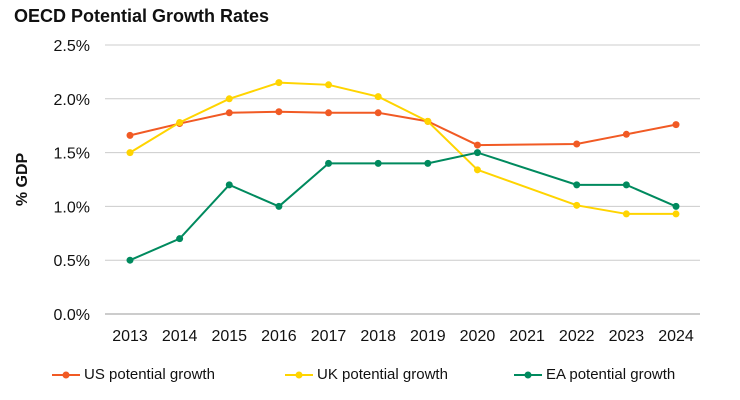 The width and height of the screenshot is (740, 400). I want to click on legend-label-ea: EA potential growth, so click(611, 374).